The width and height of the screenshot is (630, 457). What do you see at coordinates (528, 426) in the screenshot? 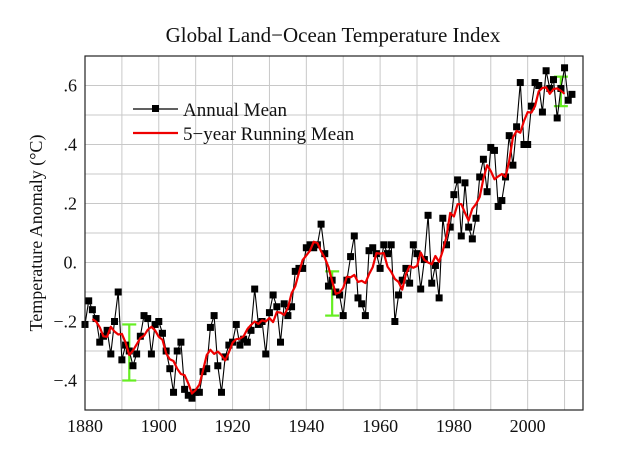
I see `x-tick-label: 2000` at bounding box center [528, 426].